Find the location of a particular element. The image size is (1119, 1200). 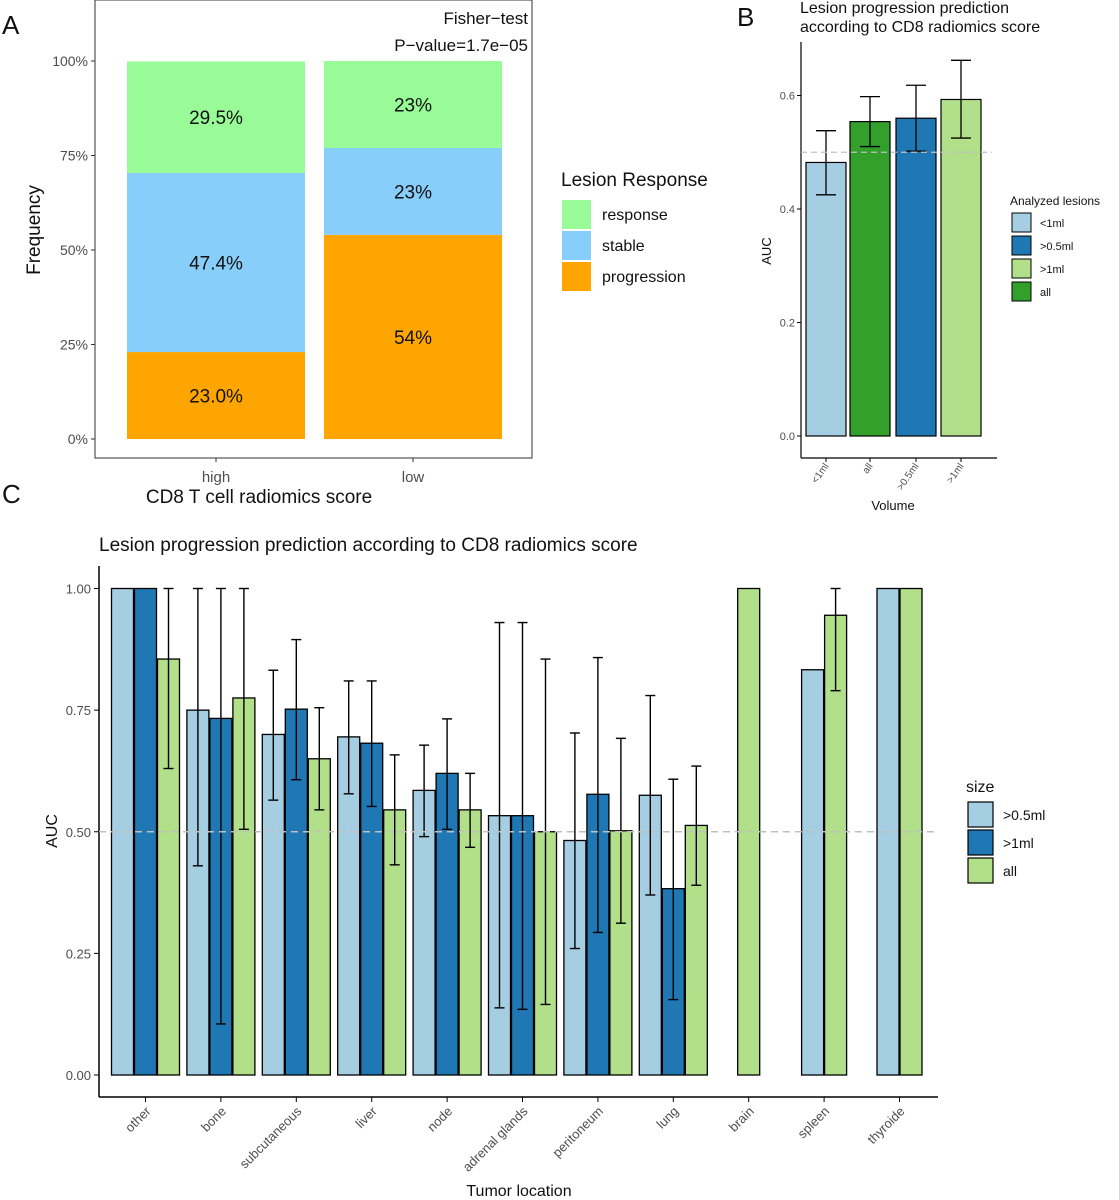

chart-title-line-1: Lesion progression prediction is located at coordinates (904, 8).